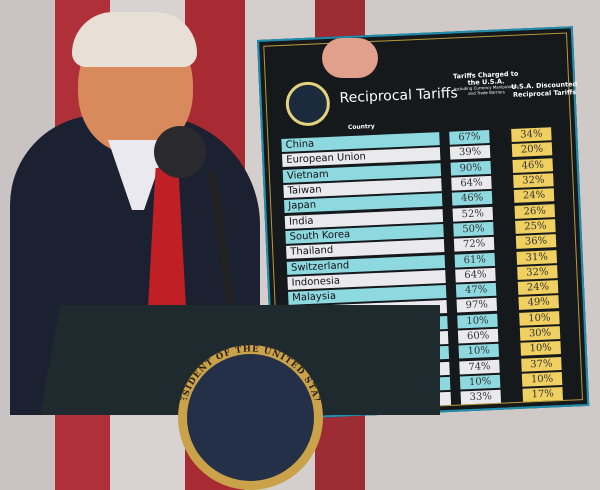 Image resolution: width=600 pixels, height=490 pixels. I want to click on discounted-cell: 31%, so click(536, 257).